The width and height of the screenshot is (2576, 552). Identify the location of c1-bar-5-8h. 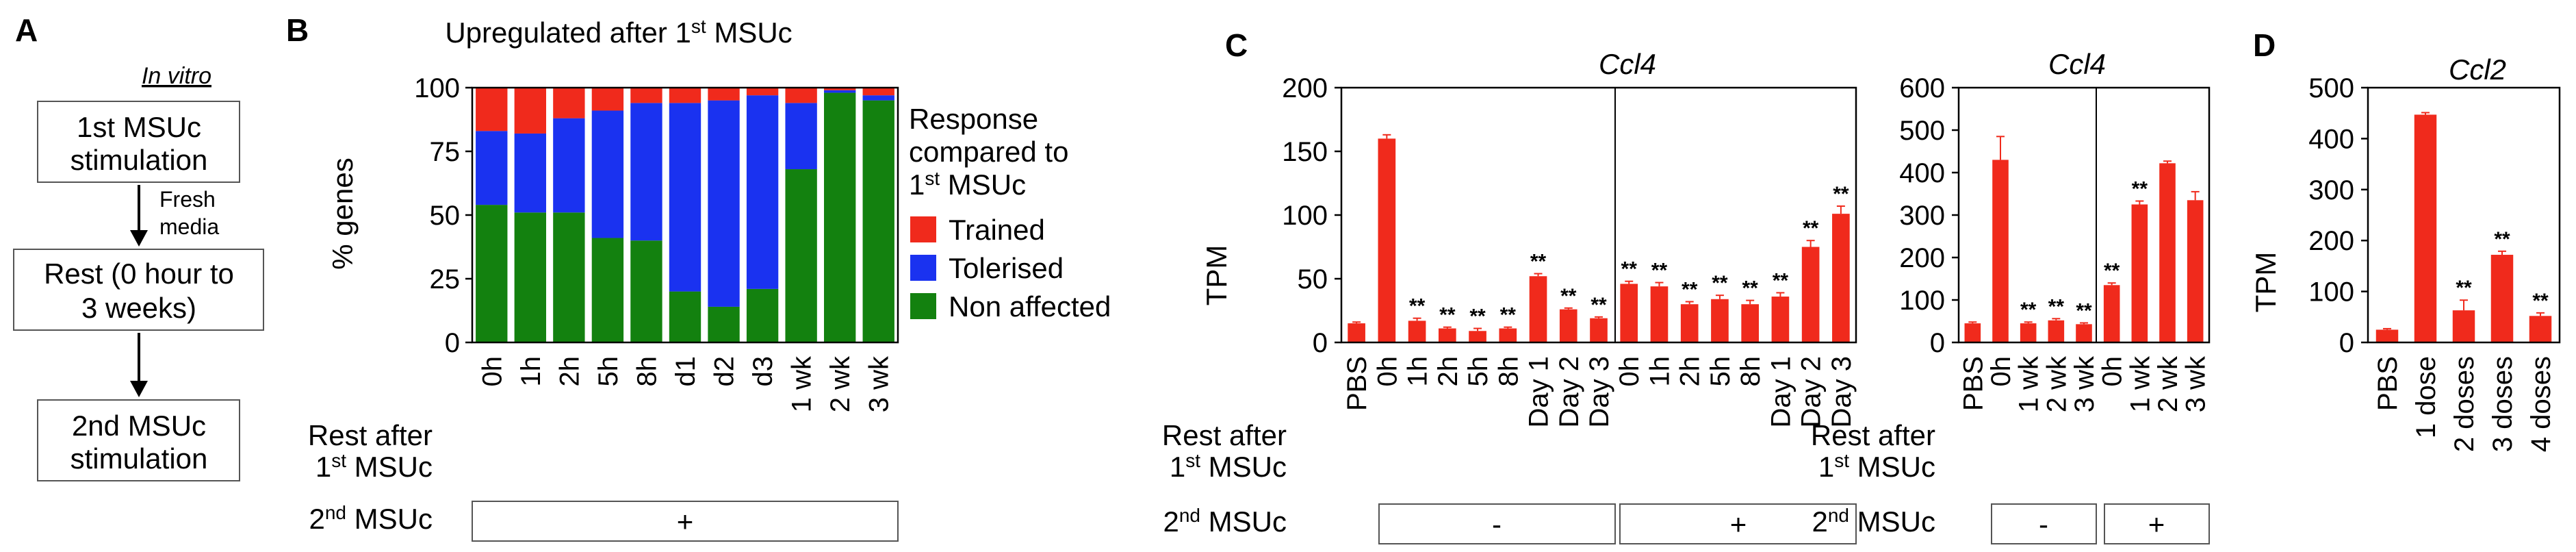
(1508, 335).